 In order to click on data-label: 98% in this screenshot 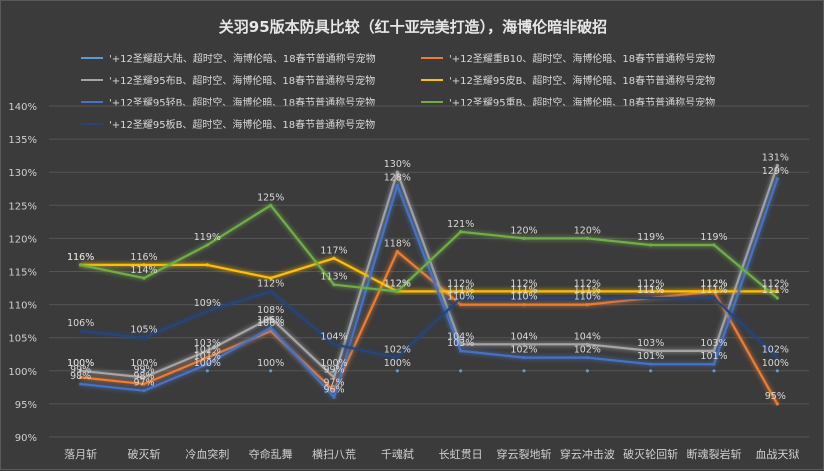, I will do `click(80, 376)`.